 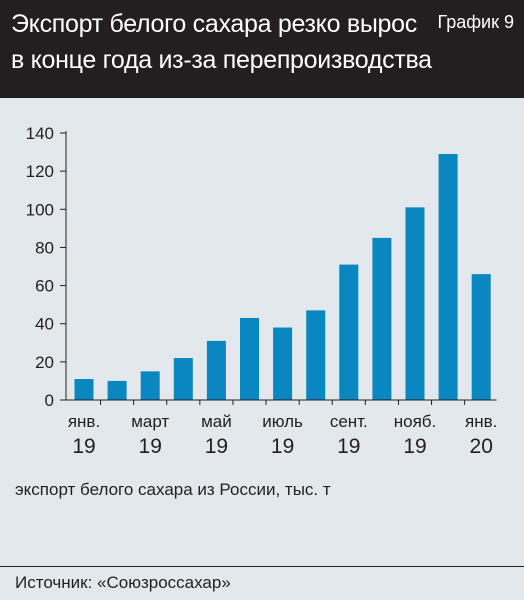 I want to click on y-tick-label: 20, so click(x=44, y=362).